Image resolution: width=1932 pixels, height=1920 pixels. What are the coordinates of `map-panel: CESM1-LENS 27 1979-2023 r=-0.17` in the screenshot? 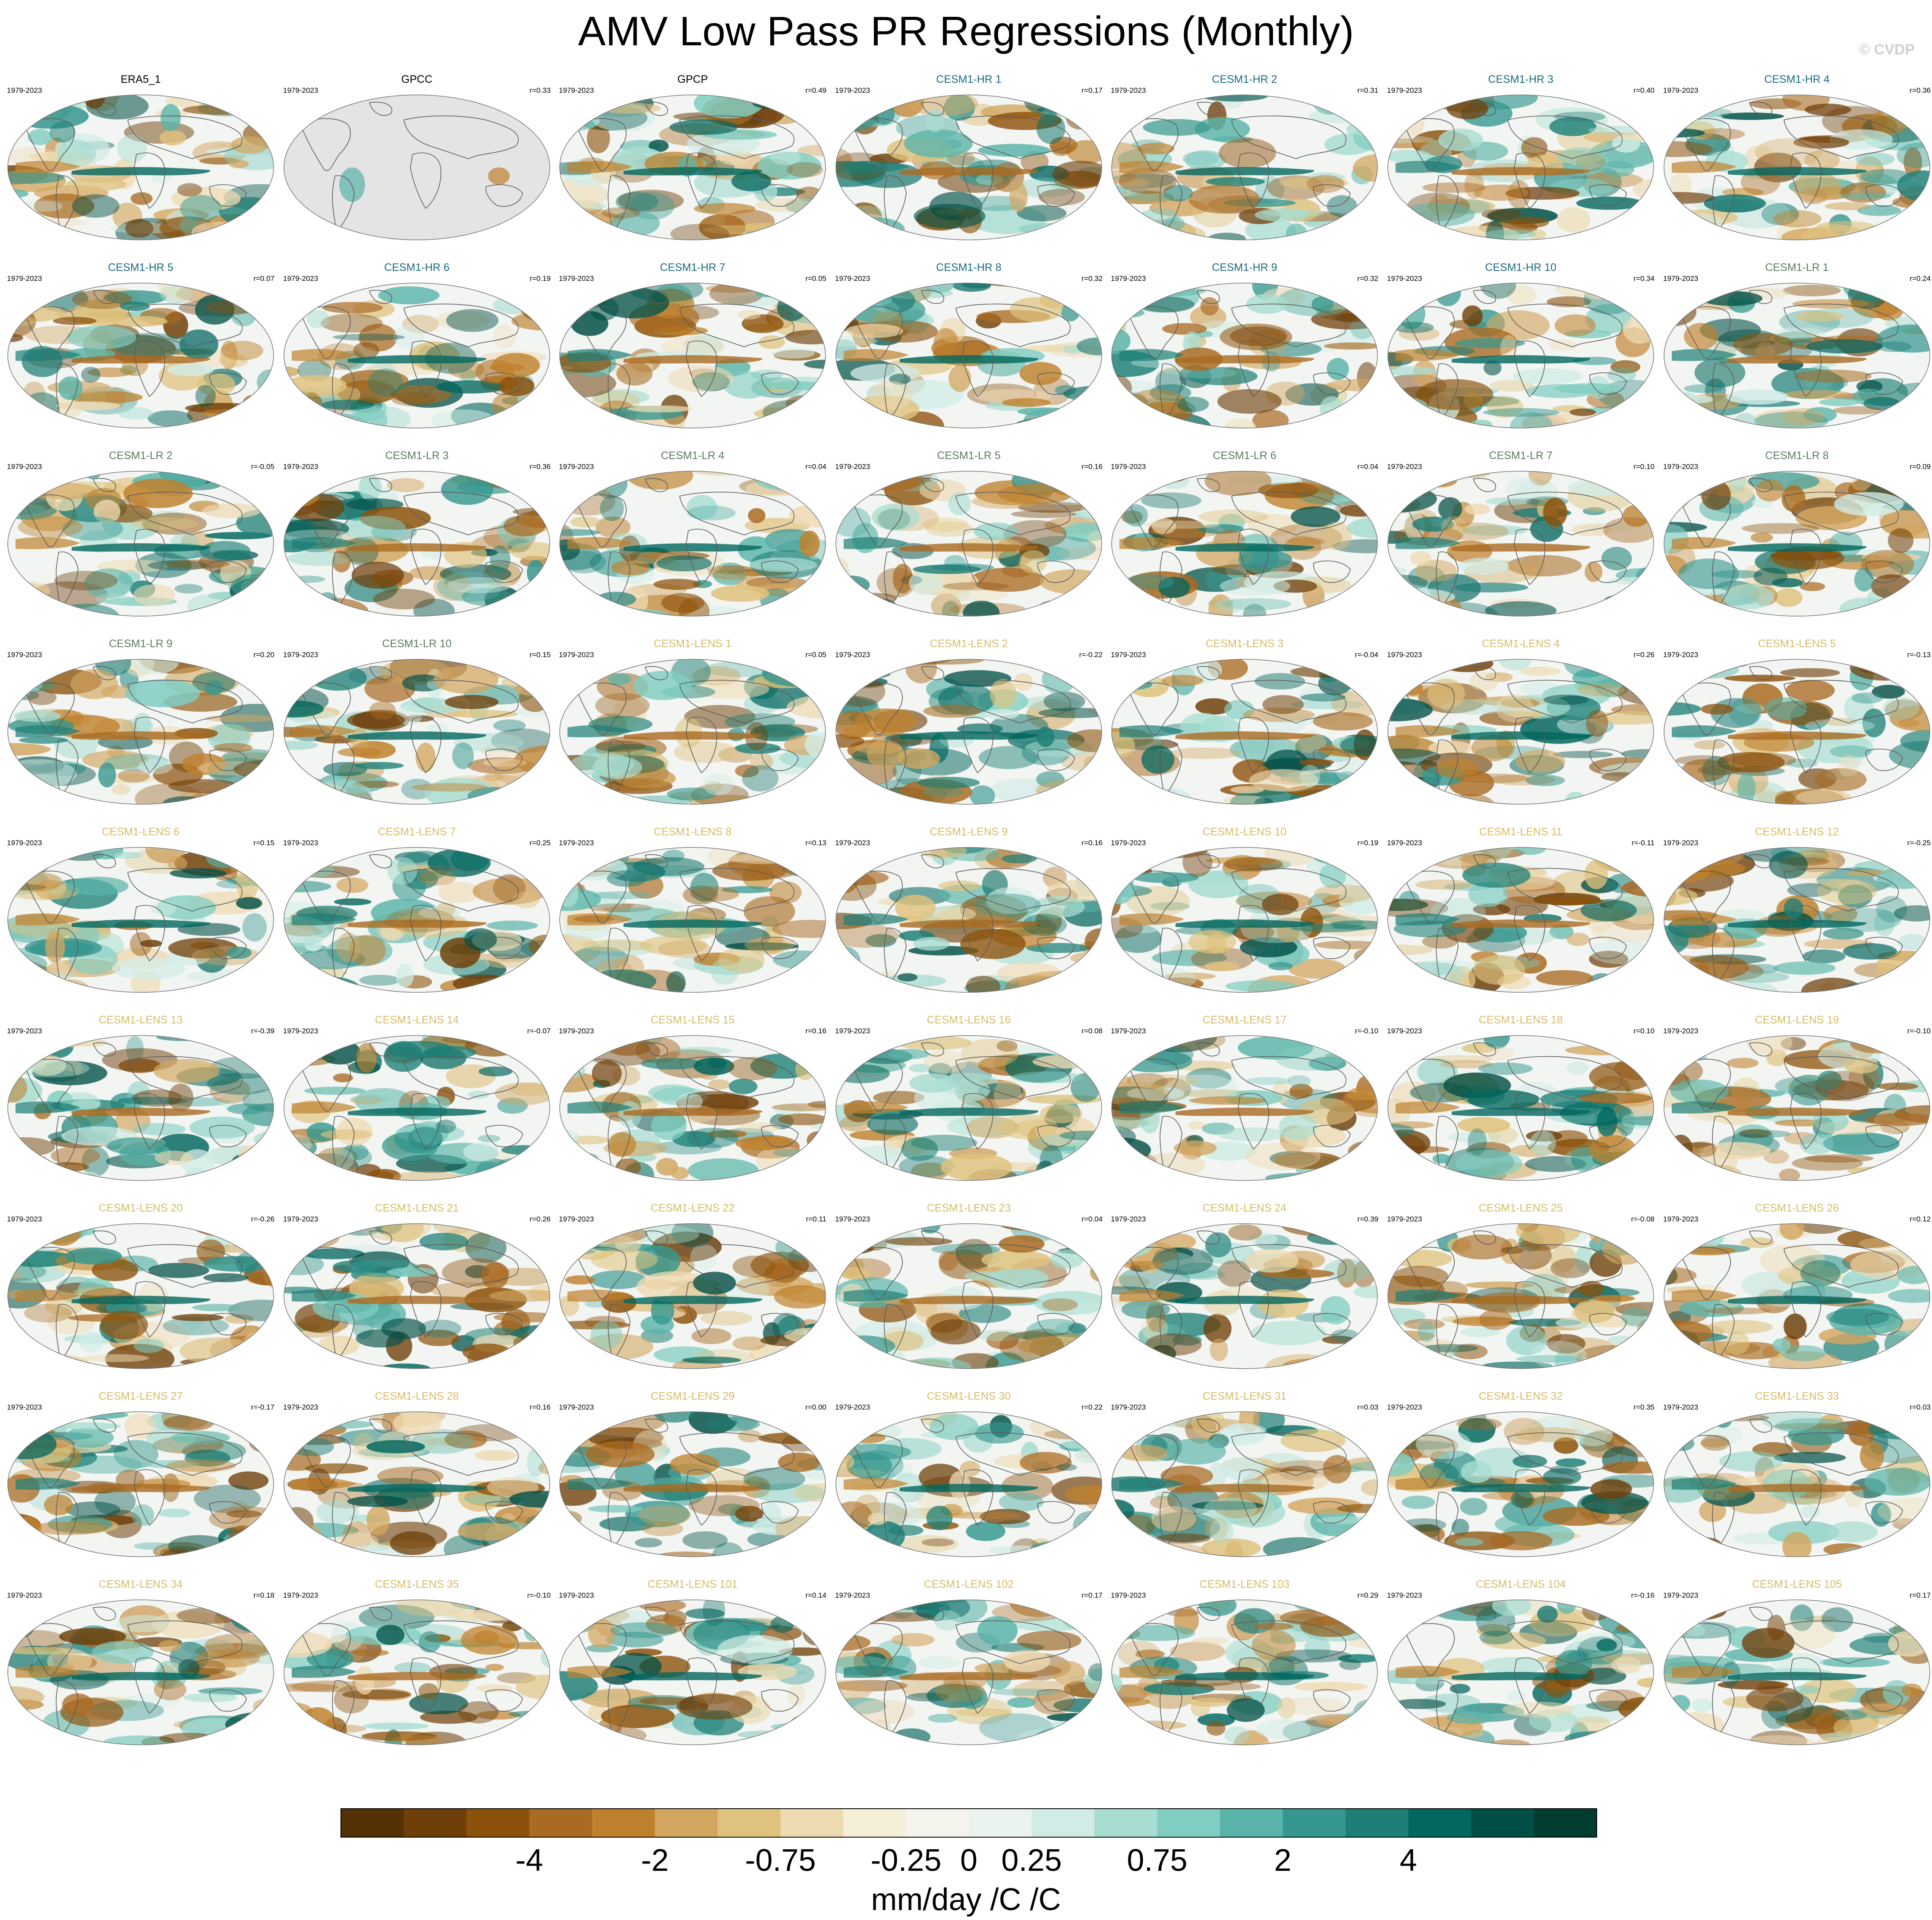 It's located at (140, 1477).